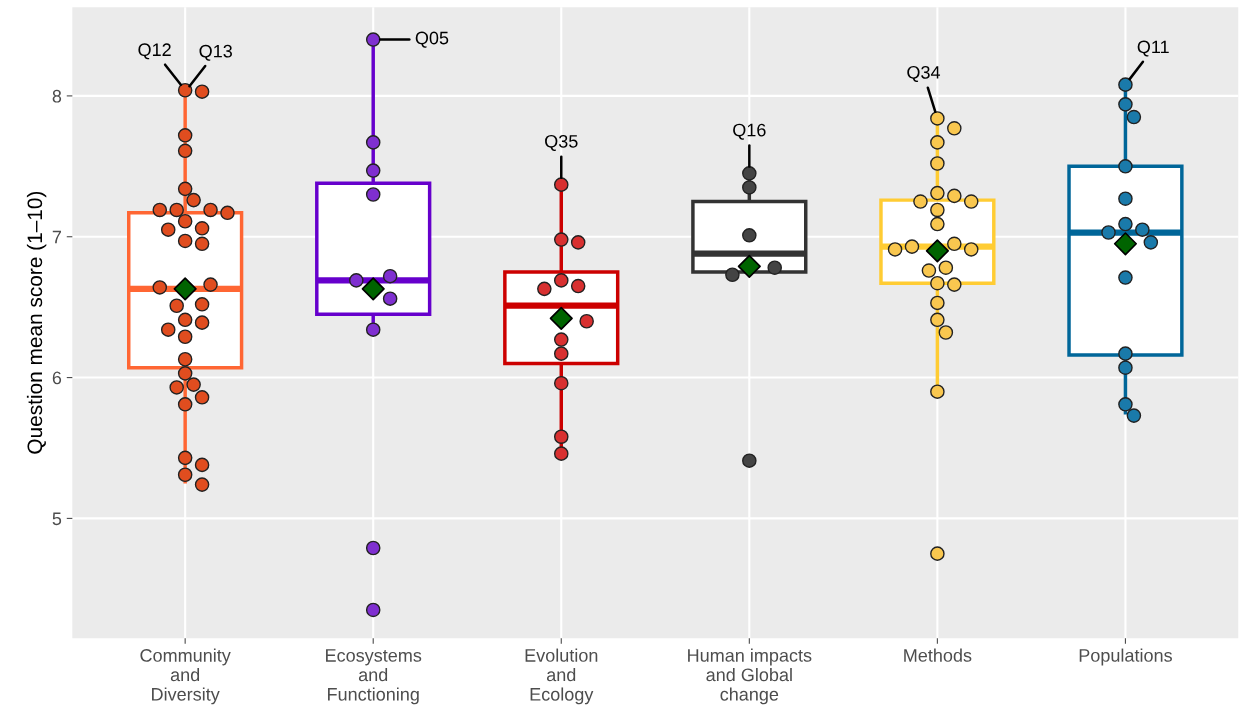  Describe the element at coordinates (57, 519) in the screenshot. I see `y-tick-label: 5` at that location.